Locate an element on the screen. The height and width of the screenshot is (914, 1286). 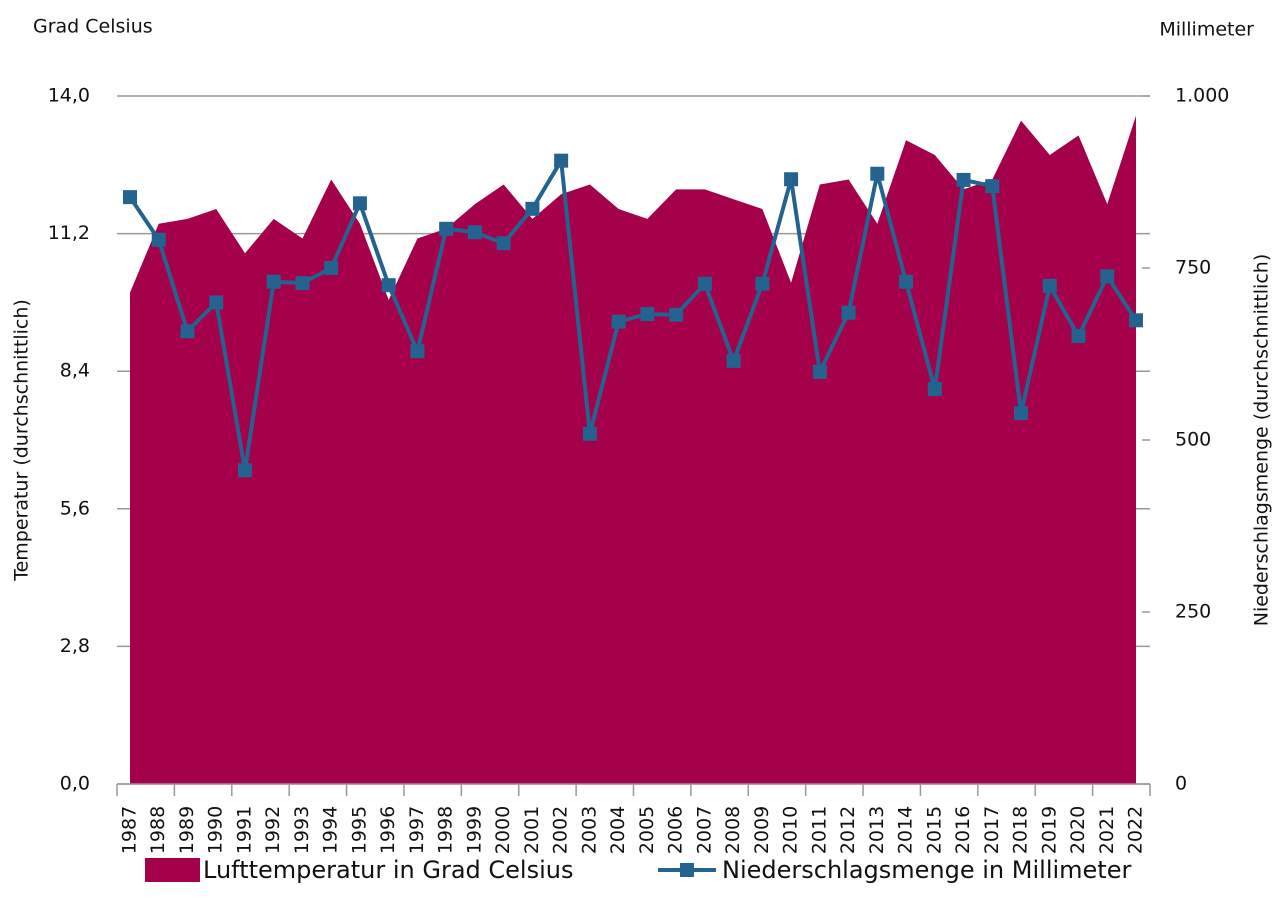
y-tick-label: 14,0 is located at coordinates (69, 96).